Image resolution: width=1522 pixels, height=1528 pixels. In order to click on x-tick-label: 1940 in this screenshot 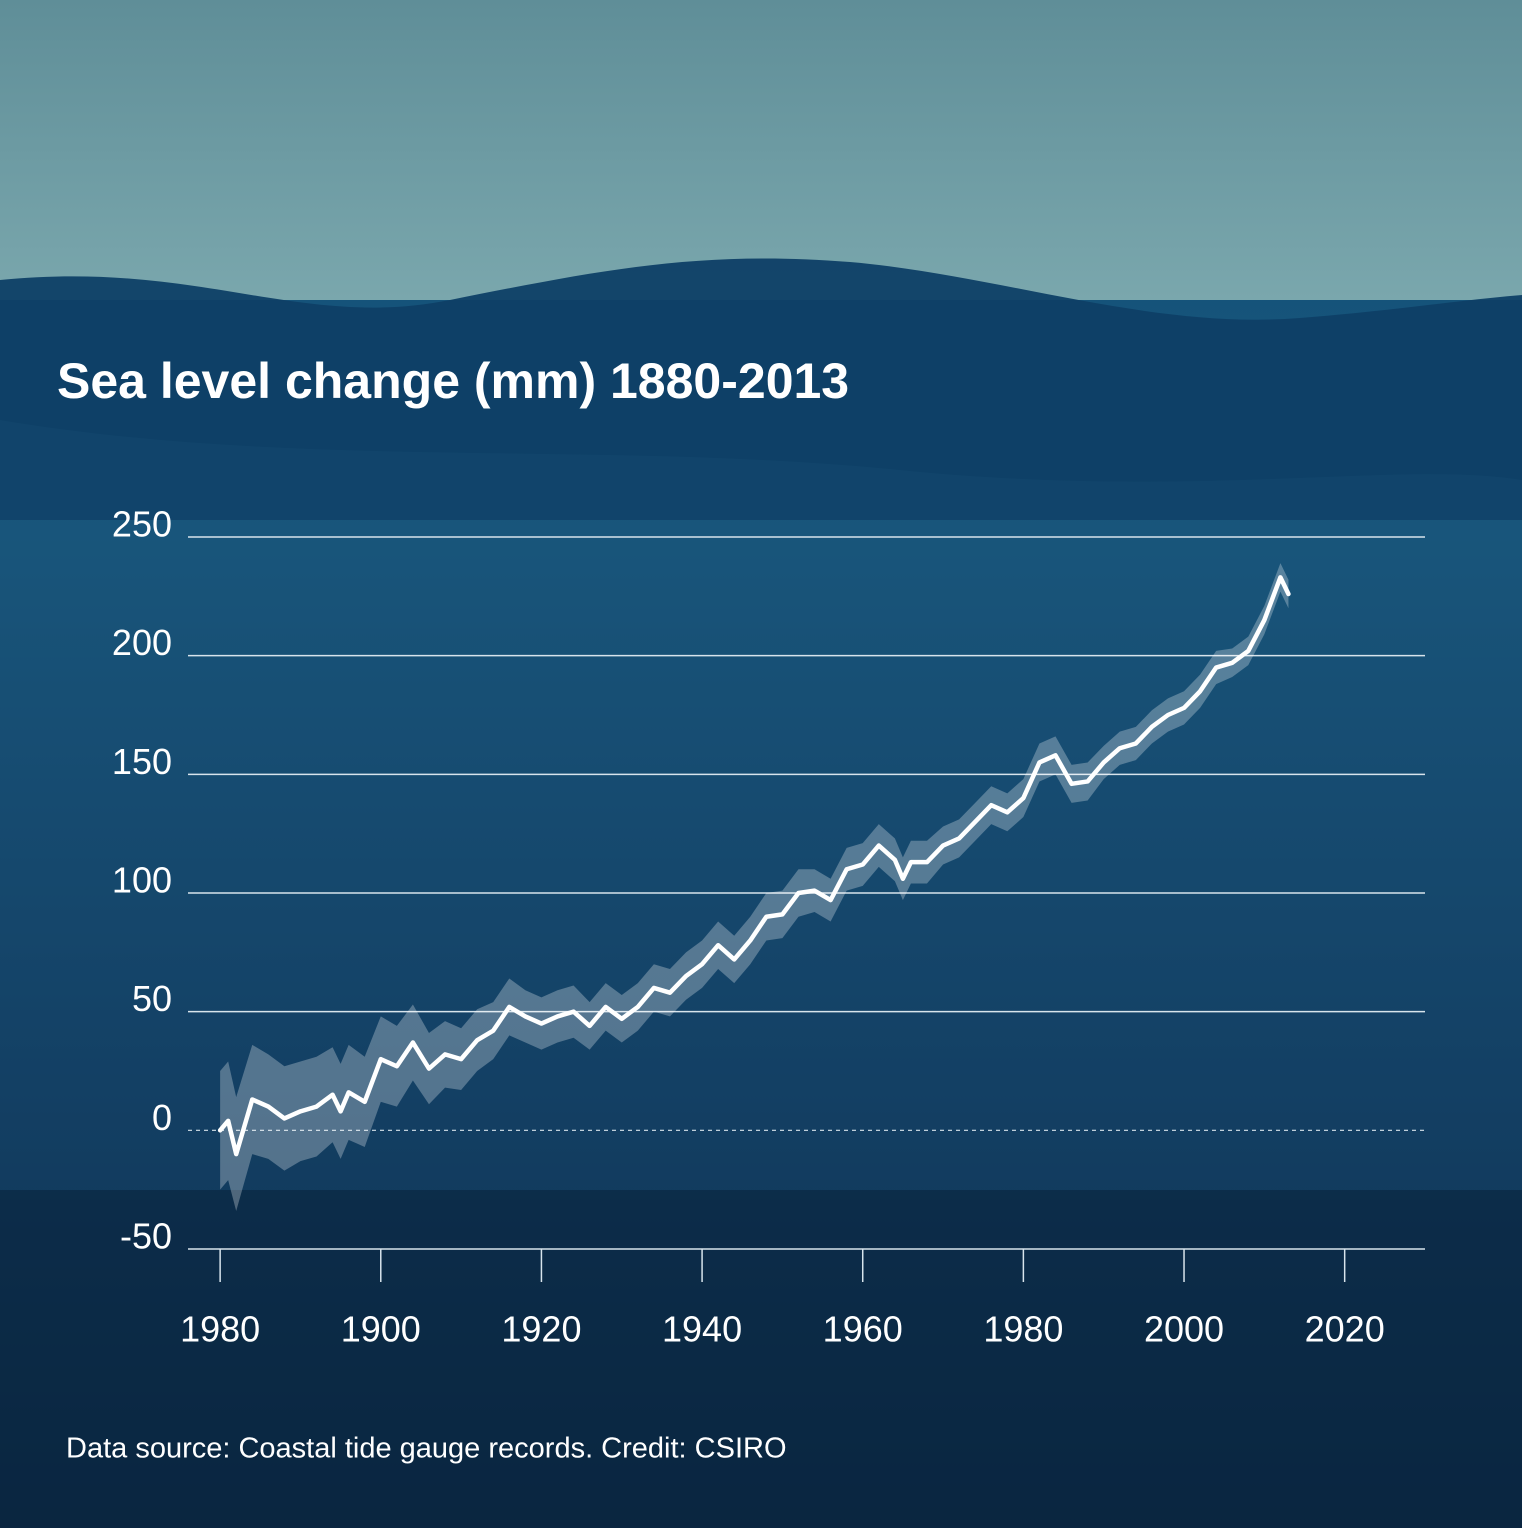, I will do `click(702, 1329)`.